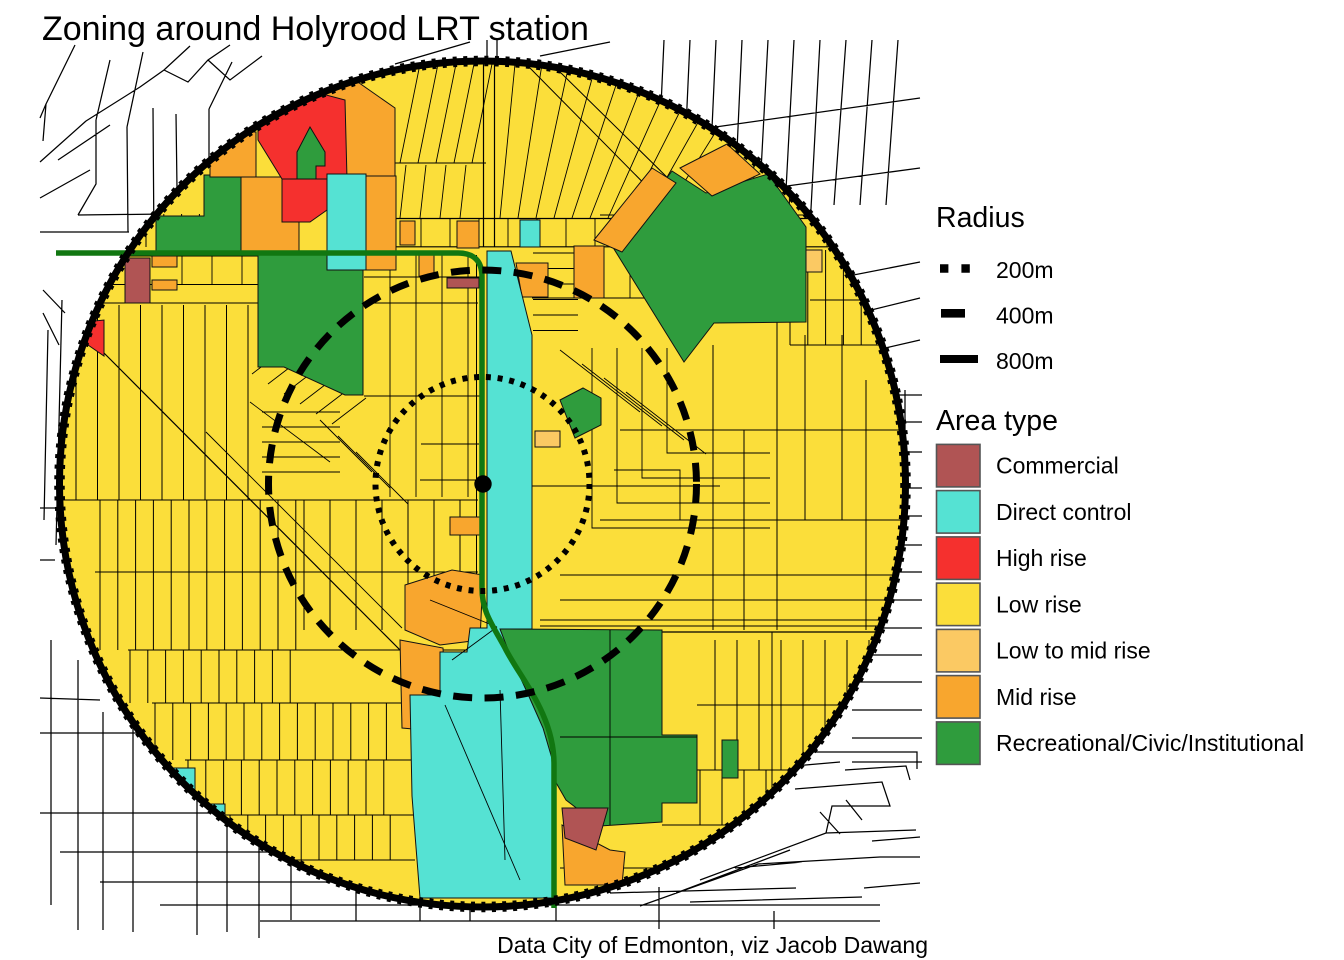  Describe the element at coordinates (1150, 743) in the screenshot. I see `svg-text:Recreational/Civic/Institution: Recreational/Civic/Institutional` at that location.